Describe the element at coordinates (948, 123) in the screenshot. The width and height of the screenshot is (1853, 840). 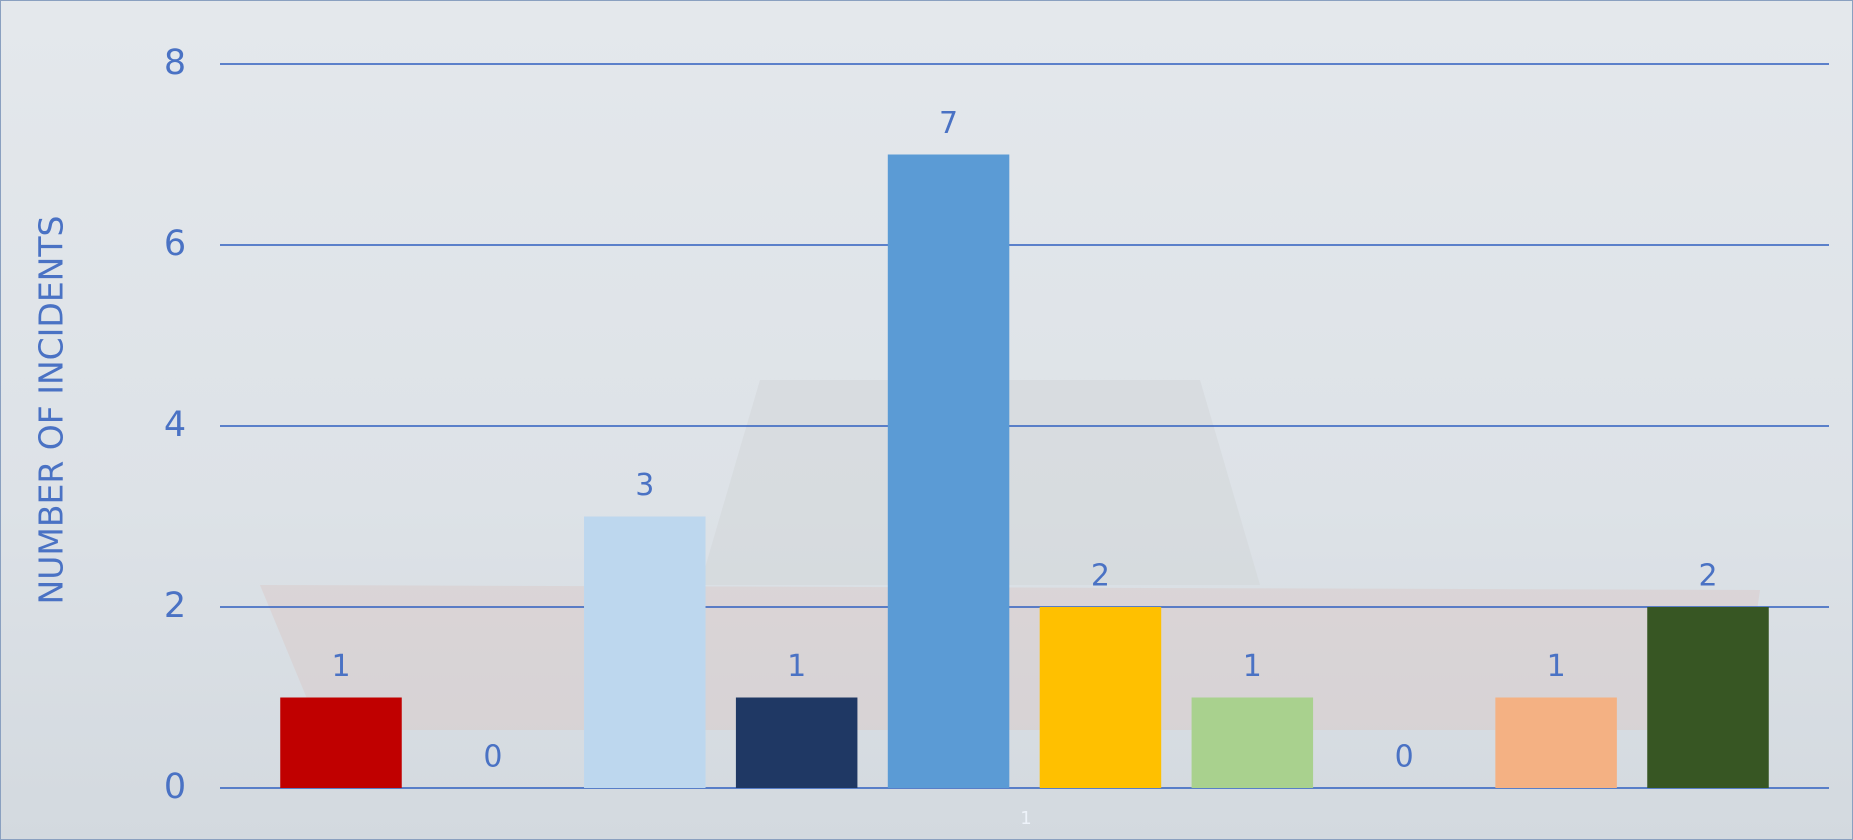
I see `data-label: 7` at that location.